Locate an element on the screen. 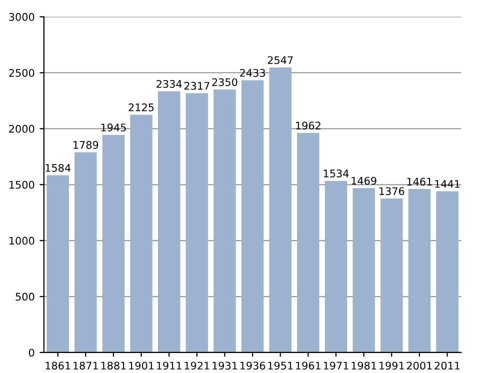 This screenshot has height=373, width=488. x-tick-label: 1971 is located at coordinates (336, 366).